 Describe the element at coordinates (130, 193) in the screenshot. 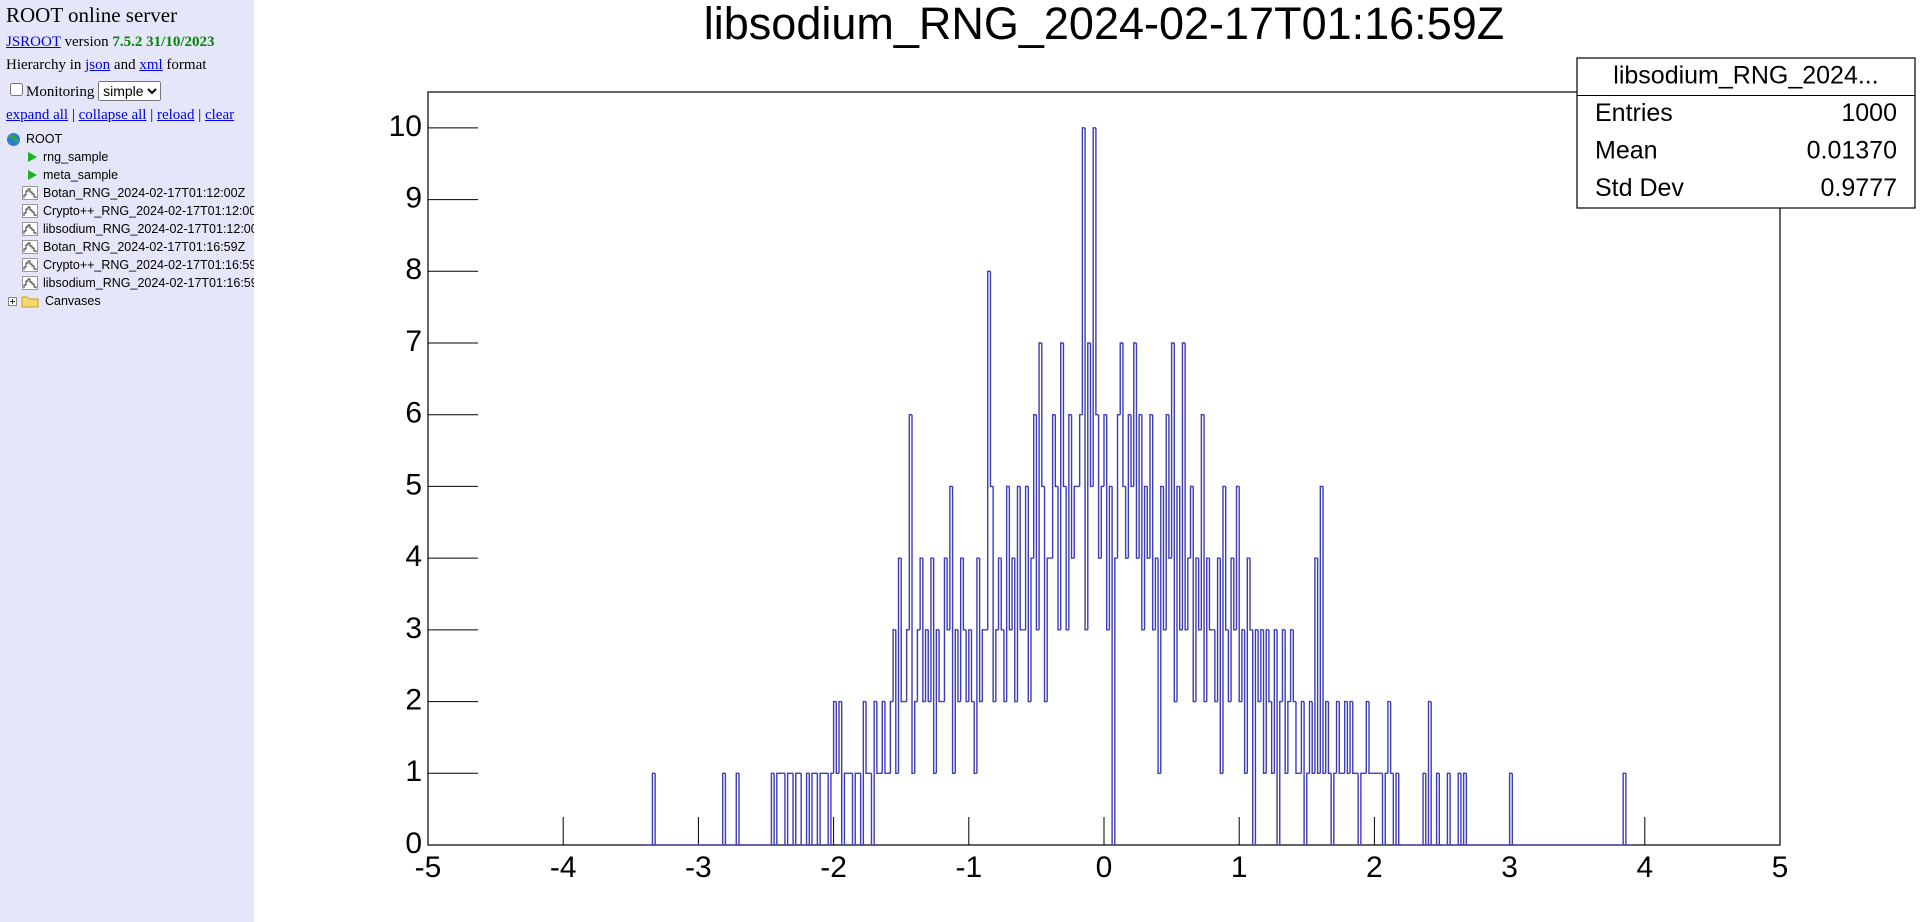

I see `tree-item: Botan_RNG_2024-02-17T01:12:00Z` at that location.